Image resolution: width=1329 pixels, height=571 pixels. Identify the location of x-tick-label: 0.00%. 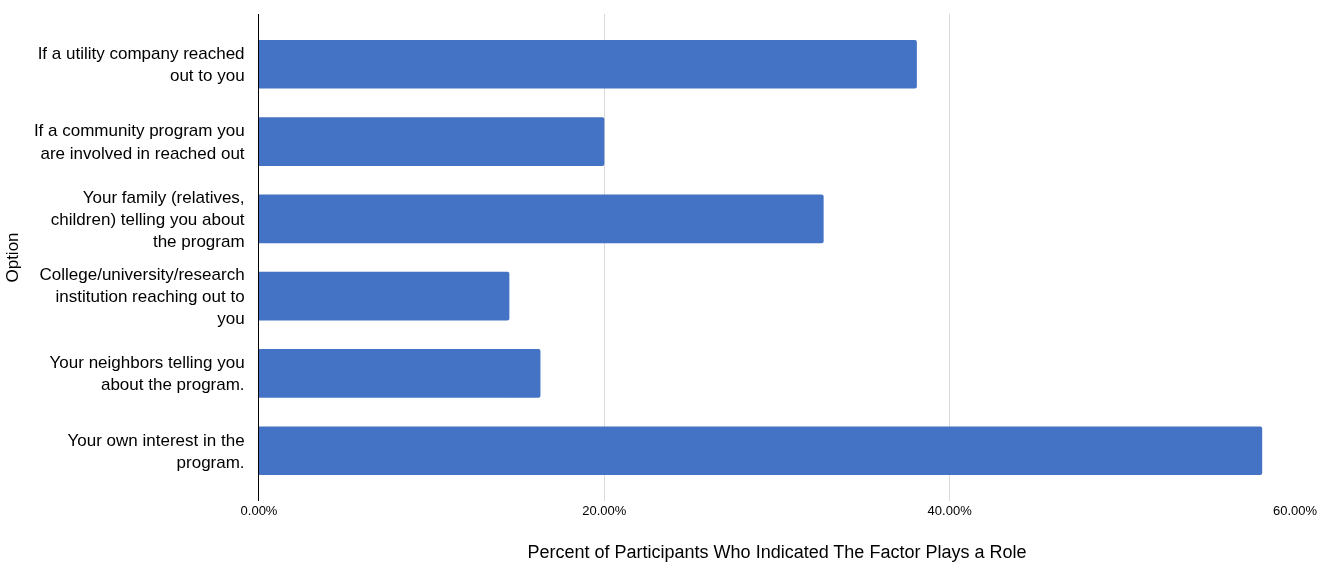
(259, 510).